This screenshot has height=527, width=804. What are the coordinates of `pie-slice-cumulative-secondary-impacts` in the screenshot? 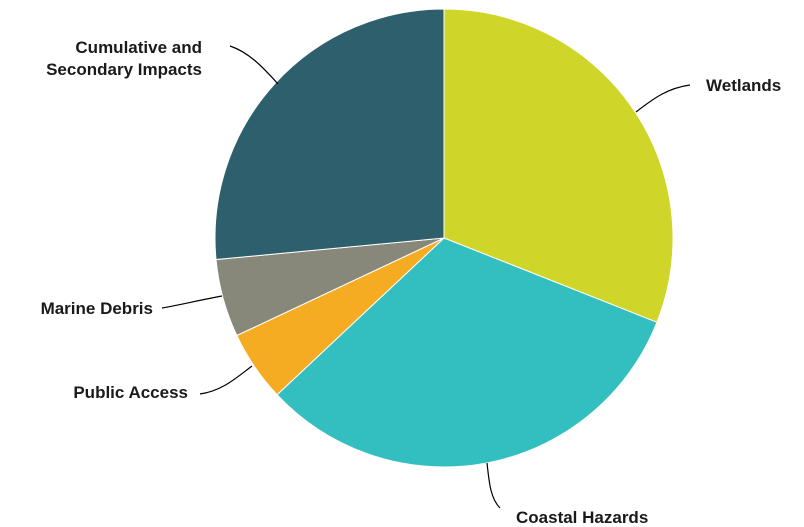 It's located at (329, 134).